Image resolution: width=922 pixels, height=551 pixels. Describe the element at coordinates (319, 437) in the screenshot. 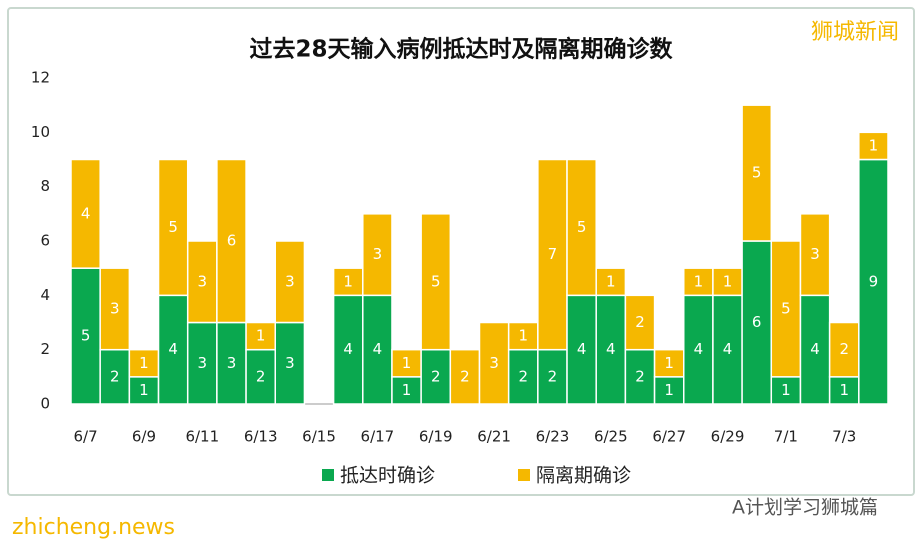

I see `x-tick-label: 6/15` at that location.